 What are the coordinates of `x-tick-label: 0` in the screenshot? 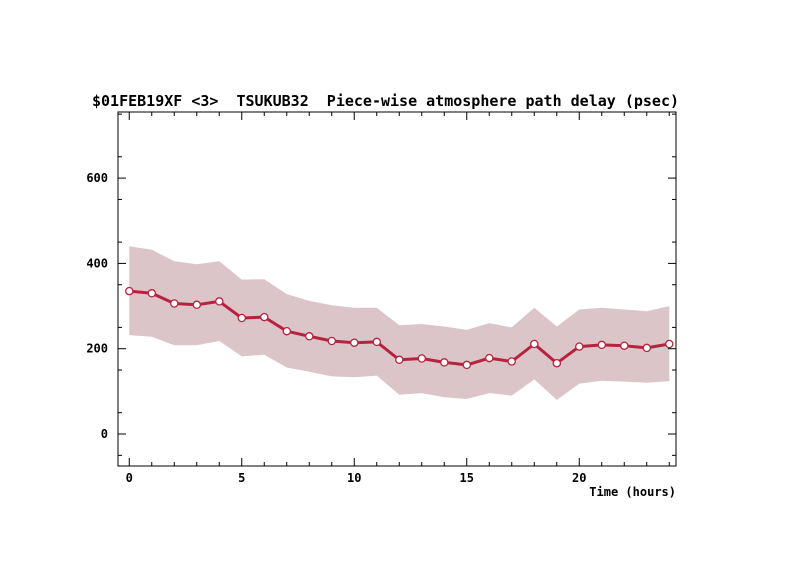 It's located at (129, 478).